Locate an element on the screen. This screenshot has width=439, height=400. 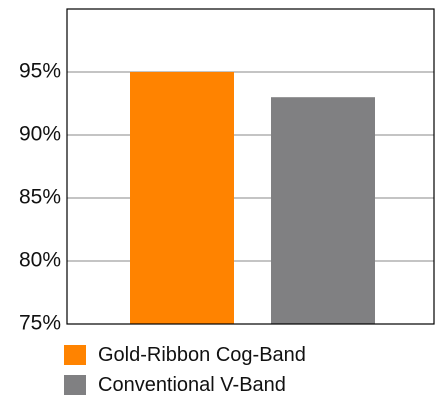
bar-conventional is located at coordinates (323, 210).